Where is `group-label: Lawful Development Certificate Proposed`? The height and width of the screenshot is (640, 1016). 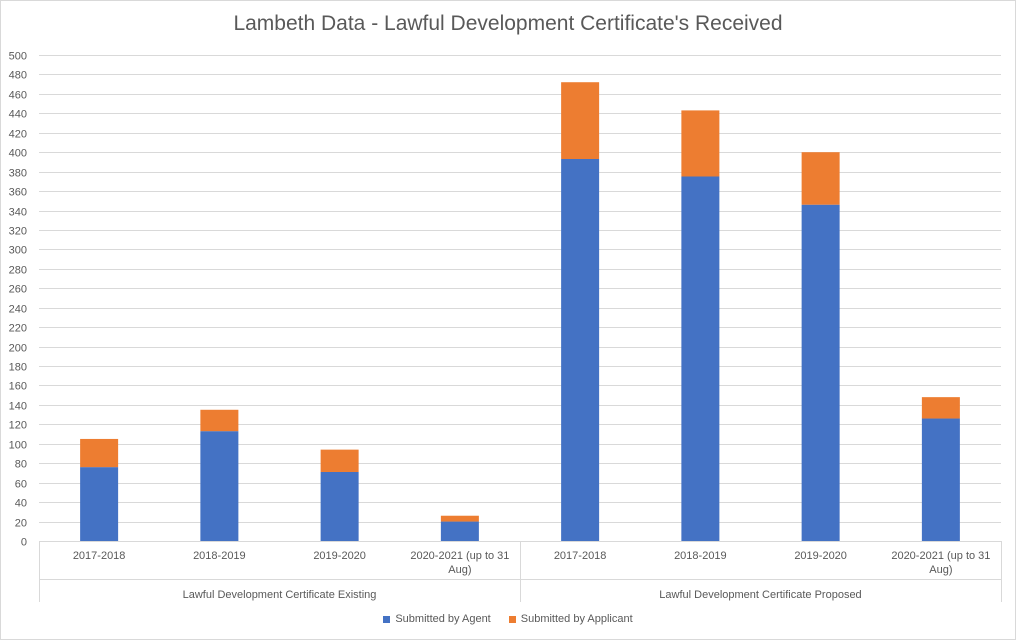
group-label: Lawful Development Certificate Proposed is located at coordinates (760, 595).